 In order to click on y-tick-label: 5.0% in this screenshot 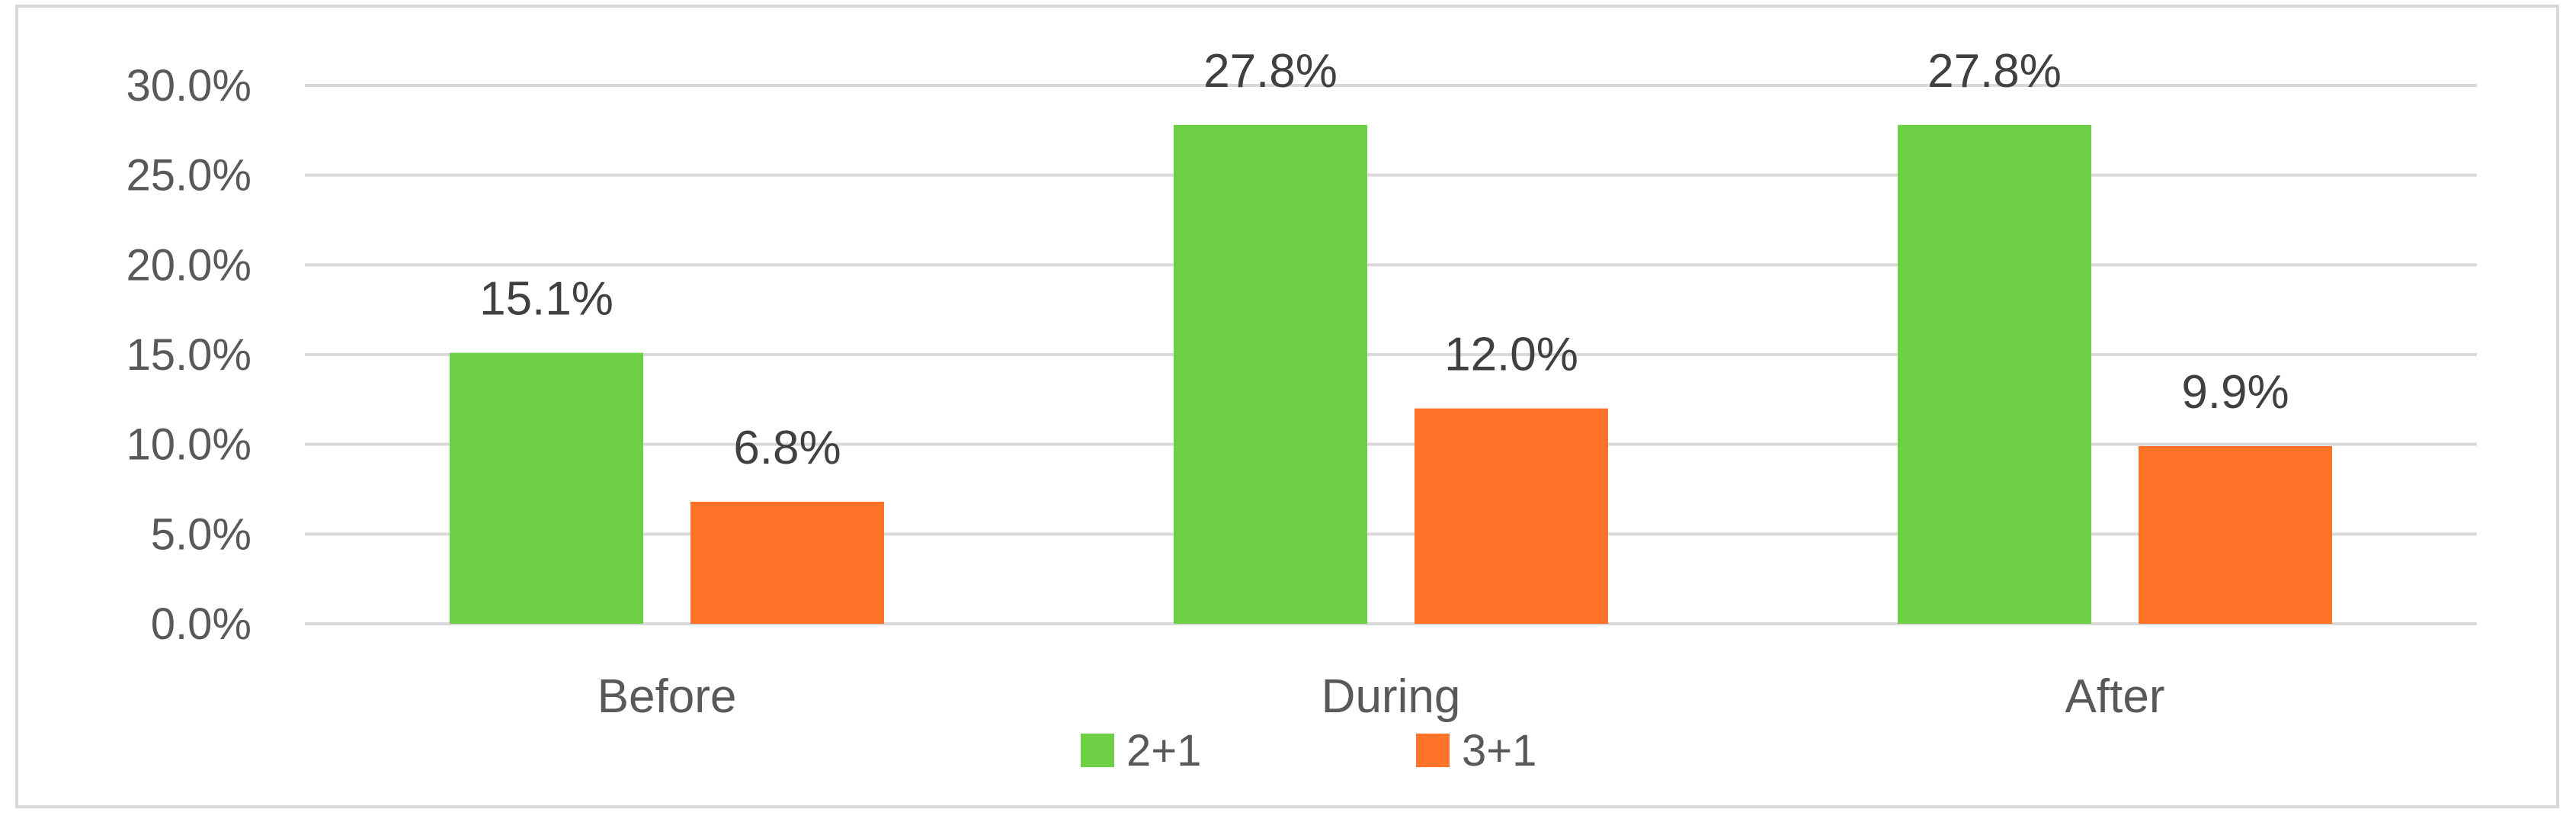, I will do `click(201, 534)`.